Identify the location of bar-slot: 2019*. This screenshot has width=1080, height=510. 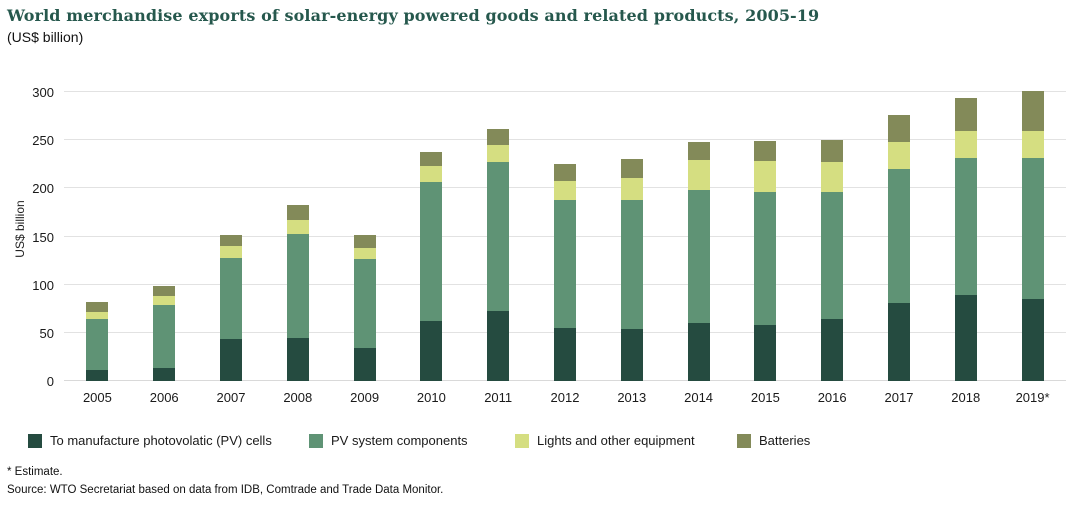
(1032, 248).